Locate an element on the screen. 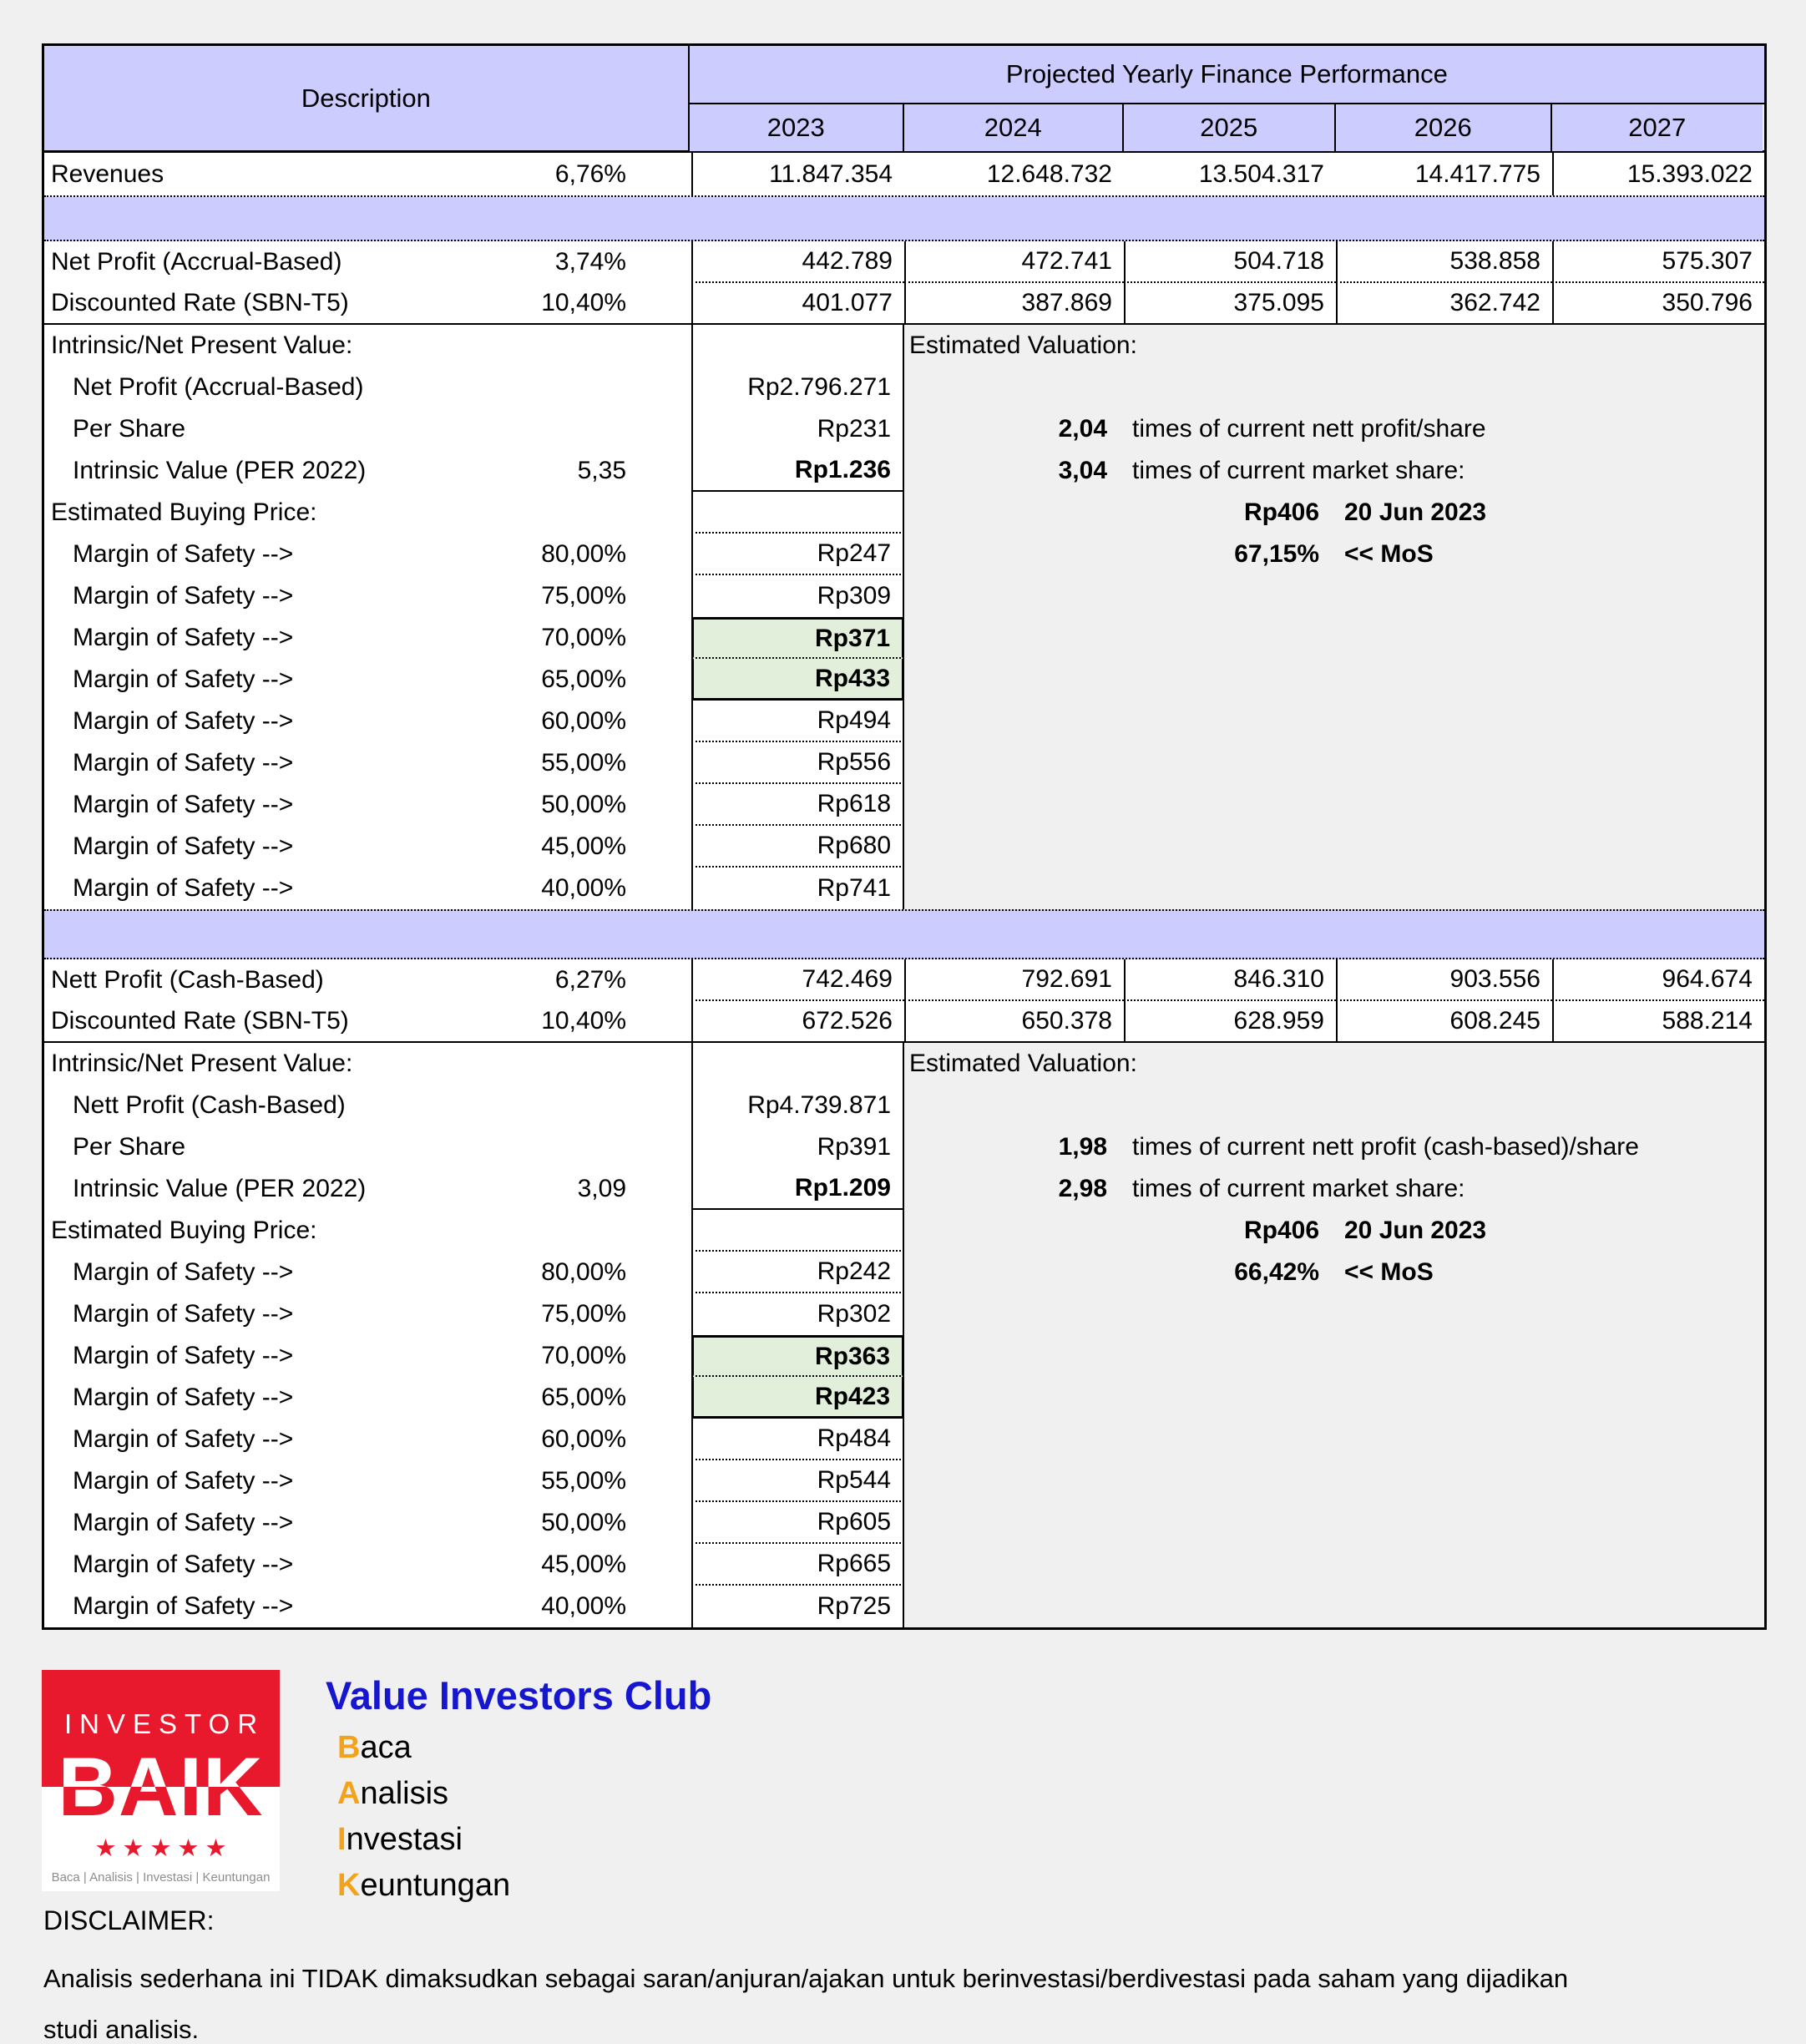  mos-value-highlighted: Rp363 is located at coordinates (797, 1356).